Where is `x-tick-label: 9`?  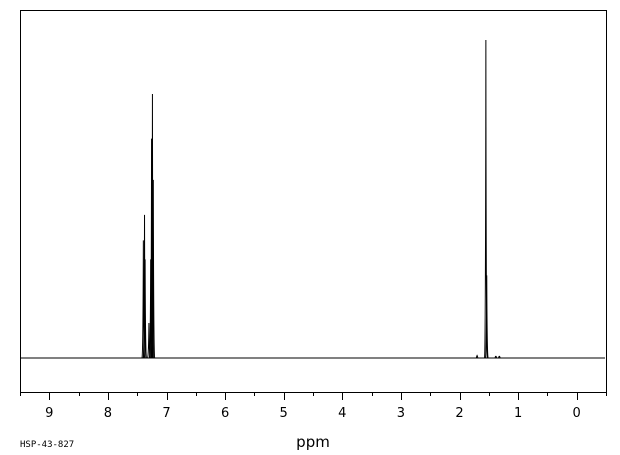
x-tick-label: 9 is located at coordinates (49, 413).